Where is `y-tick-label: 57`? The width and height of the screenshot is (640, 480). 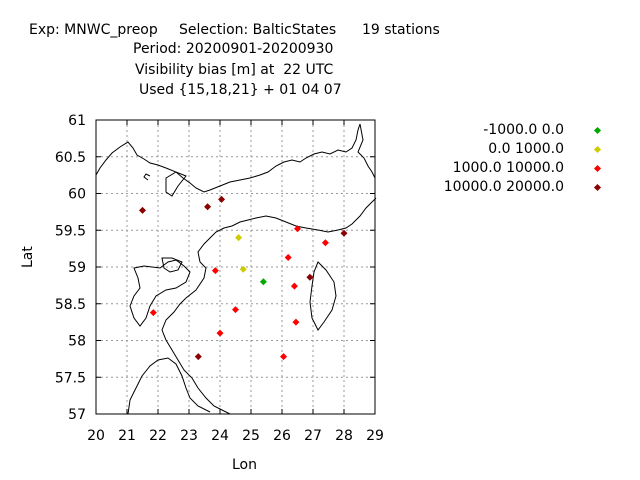 y-tick-label: 57 is located at coordinates (77, 415).